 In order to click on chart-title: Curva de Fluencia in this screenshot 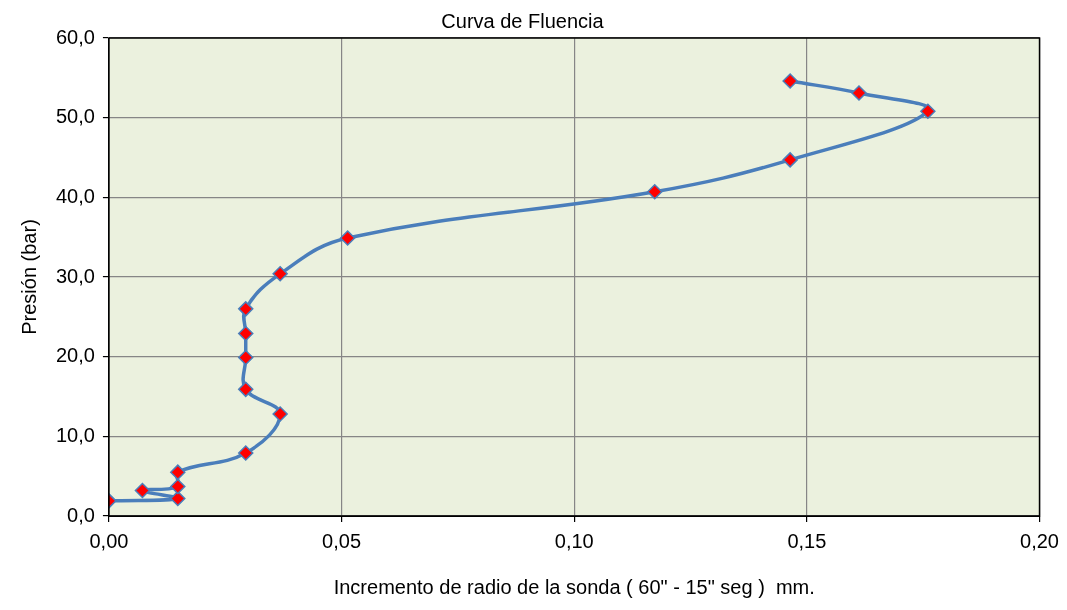, I will do `click(523, 20)`.